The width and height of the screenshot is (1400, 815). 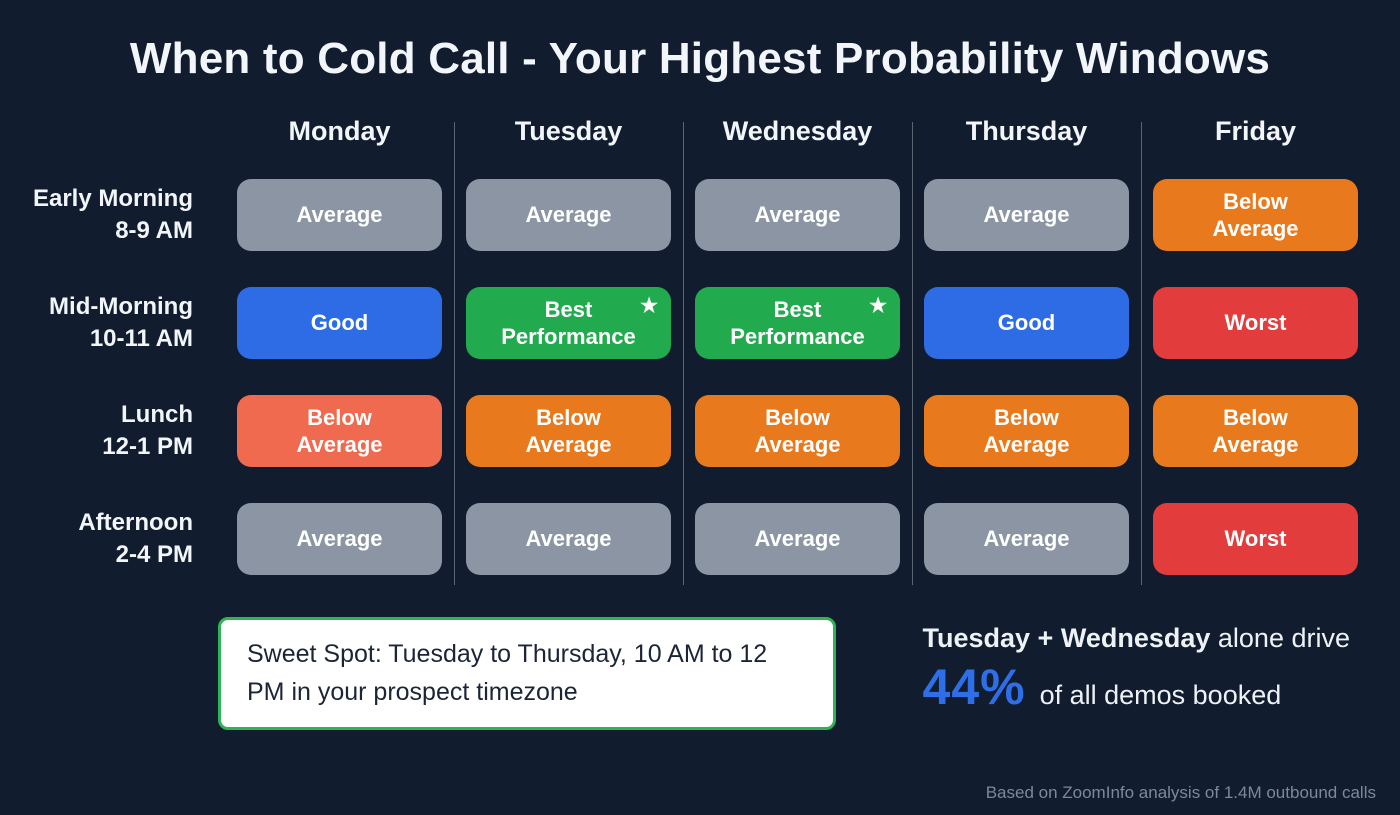 I want to click on column-header-wednesday: Wednesday, so click(x=797, y=131).